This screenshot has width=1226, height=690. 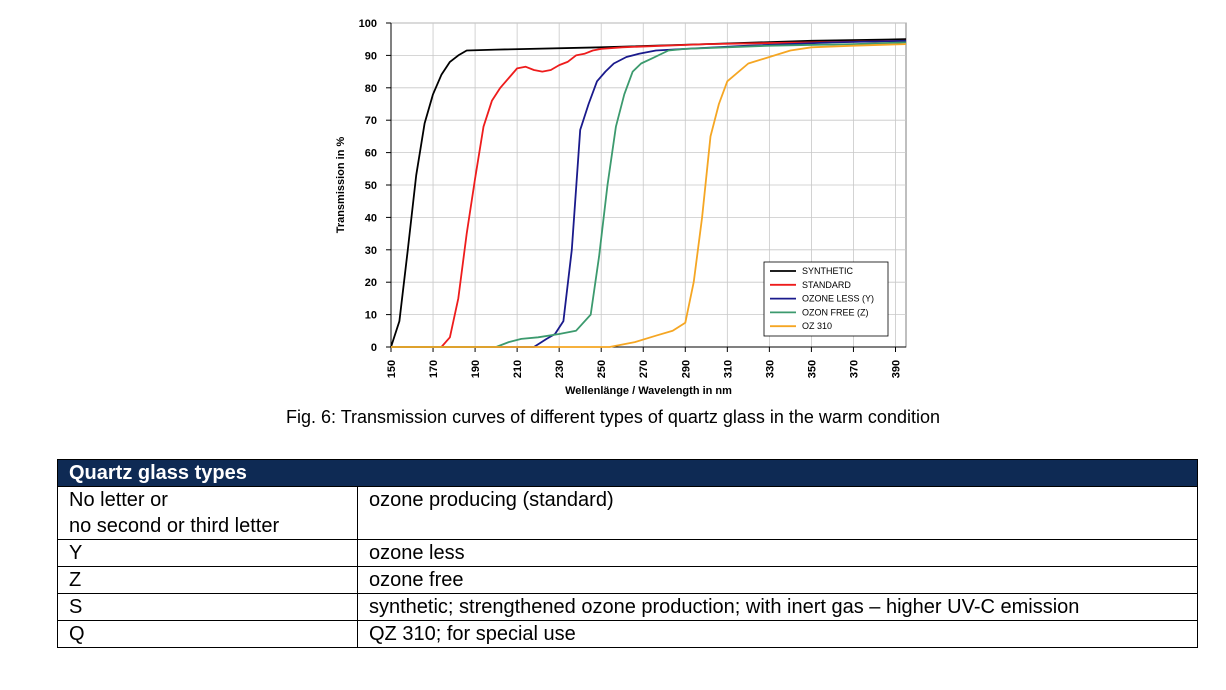 What do you see at coordinates (838, 299) in the screenshot?
I see `legend-label: OZONE LESS (Y)` at bounding box center [838, 299].